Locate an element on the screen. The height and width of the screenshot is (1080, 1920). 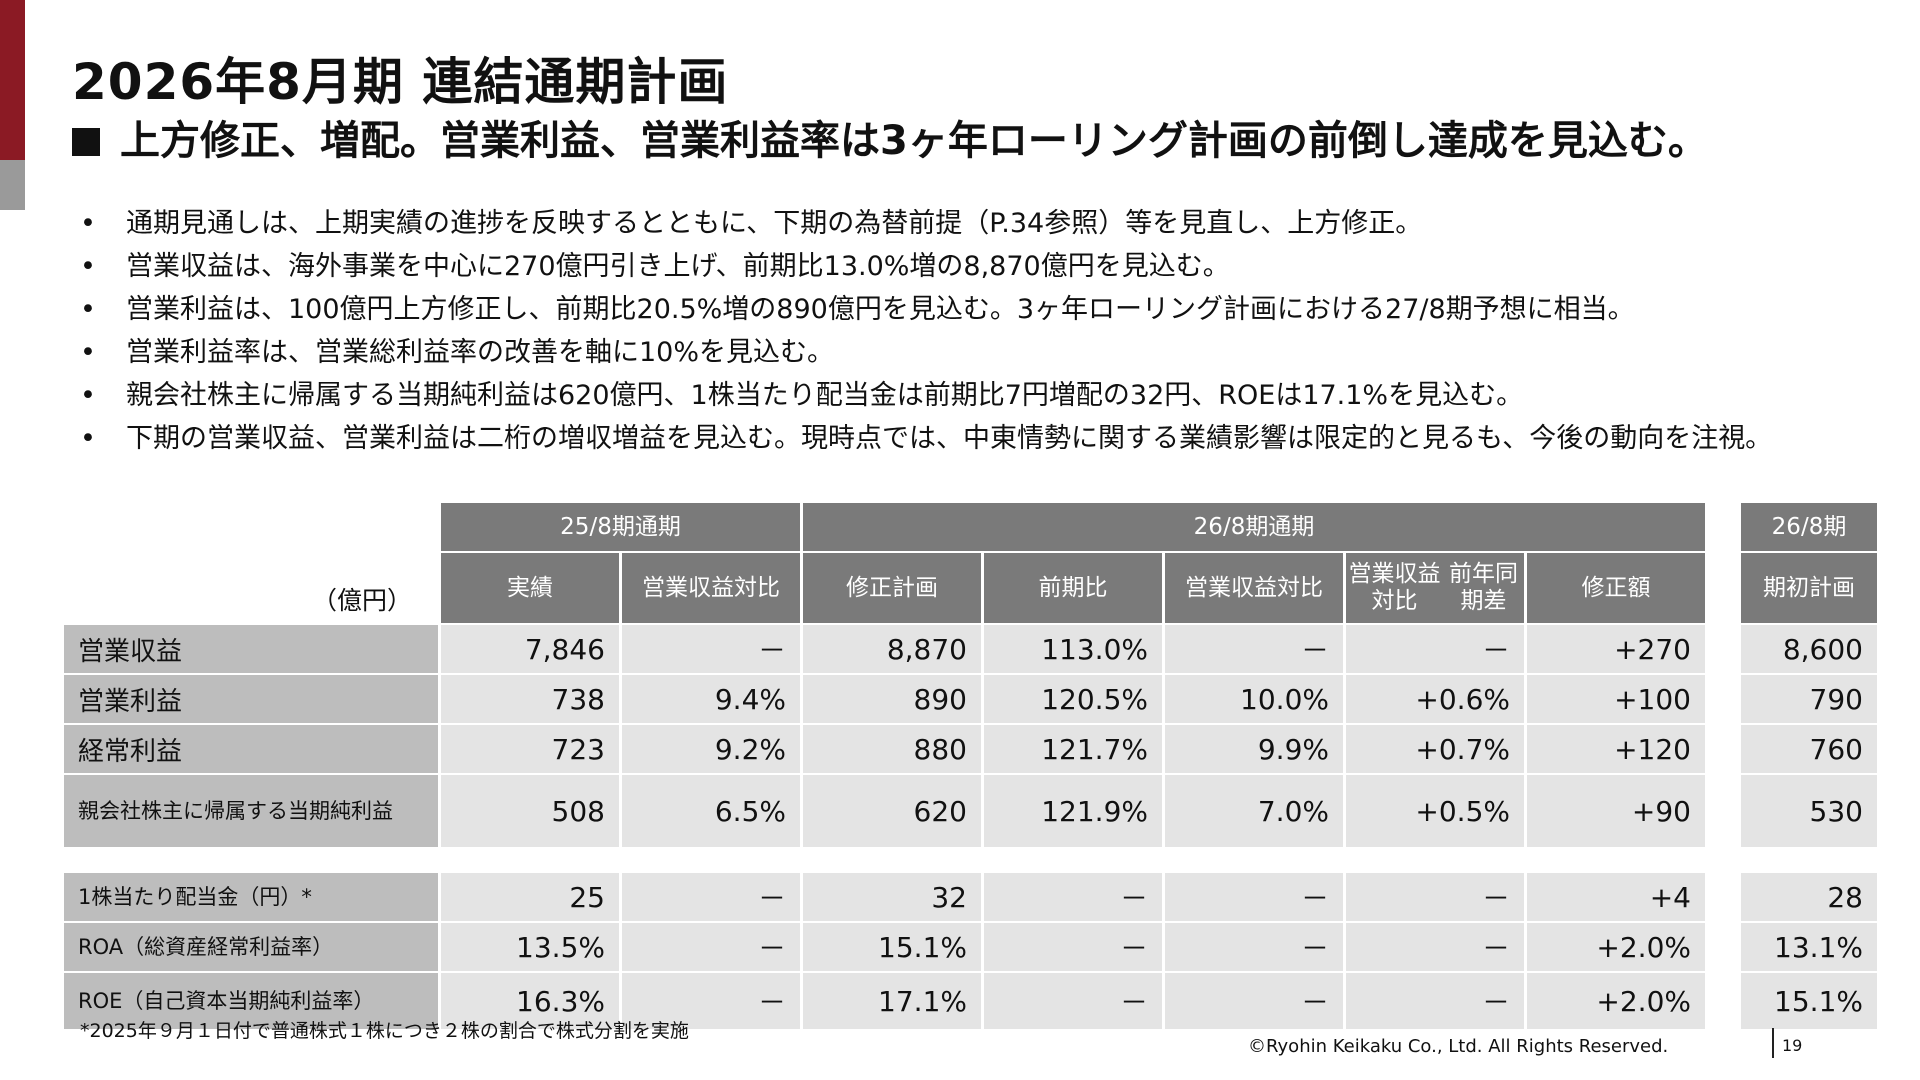
table-cell: 121.7% is located at coordinates (1073, 749).